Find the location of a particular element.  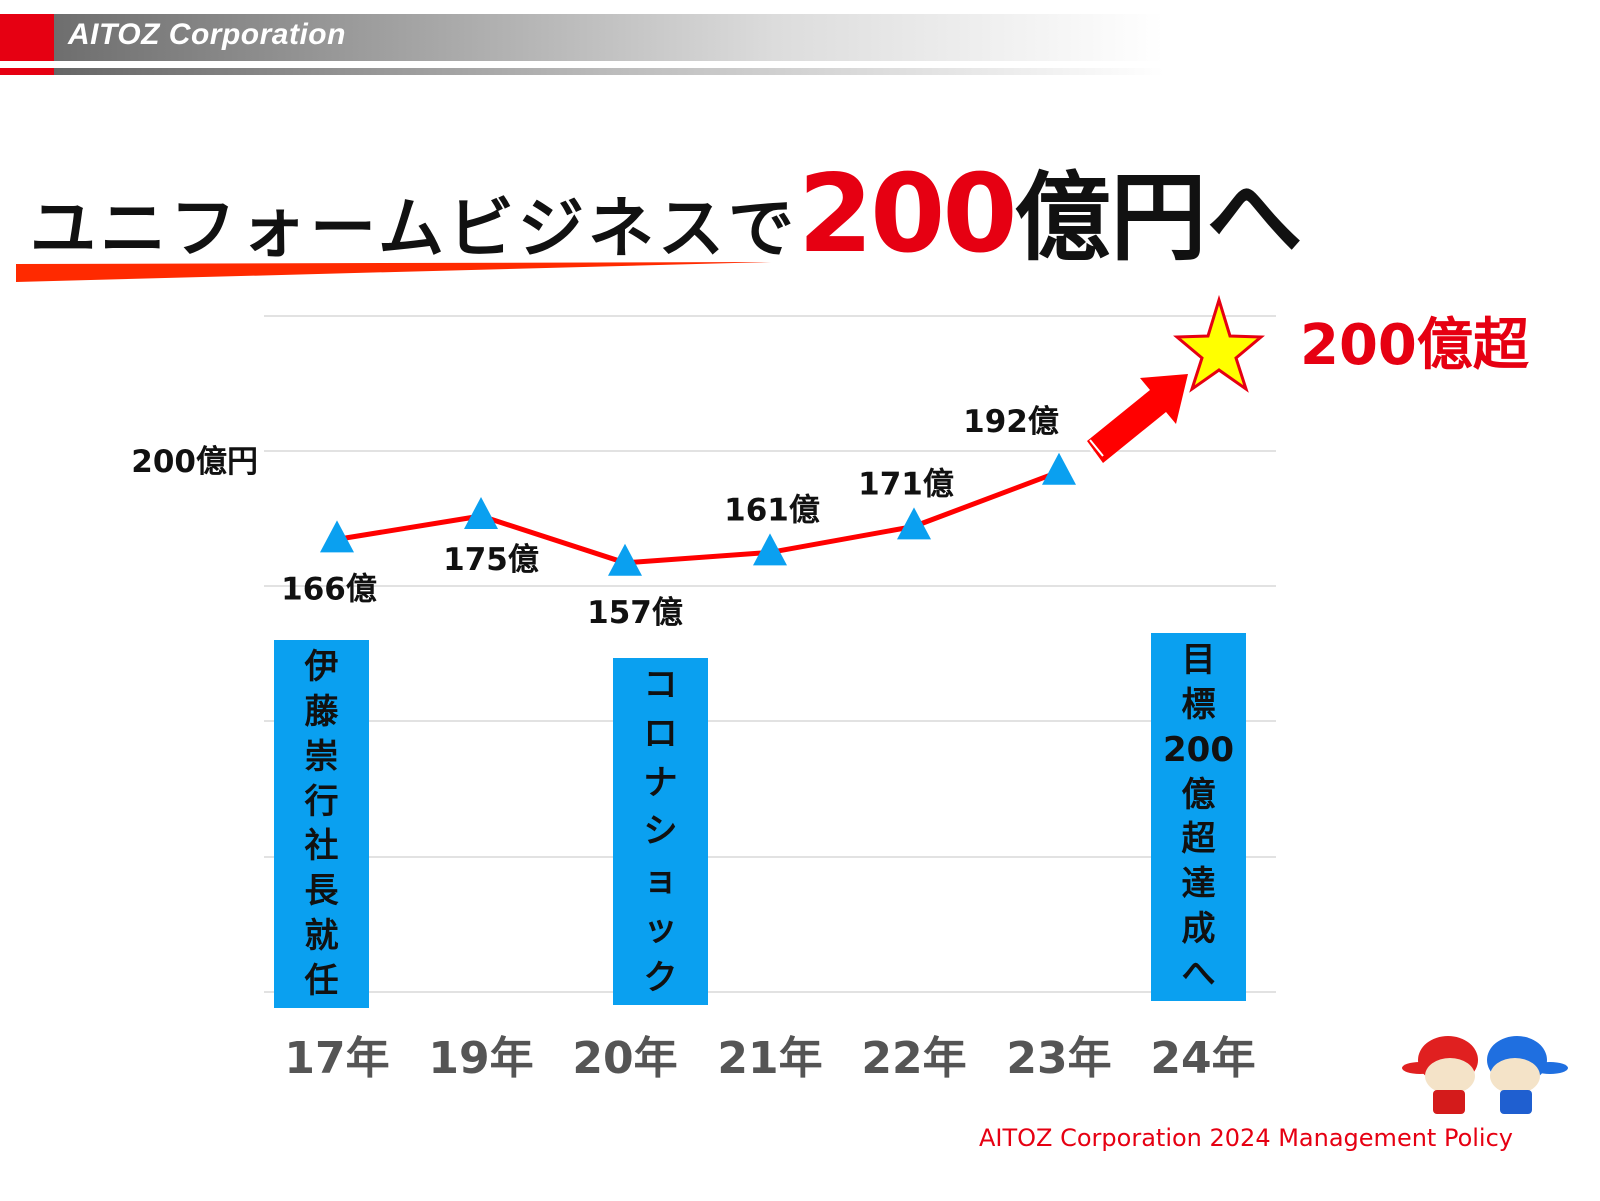

header-band is located at coordinates (609, 37).